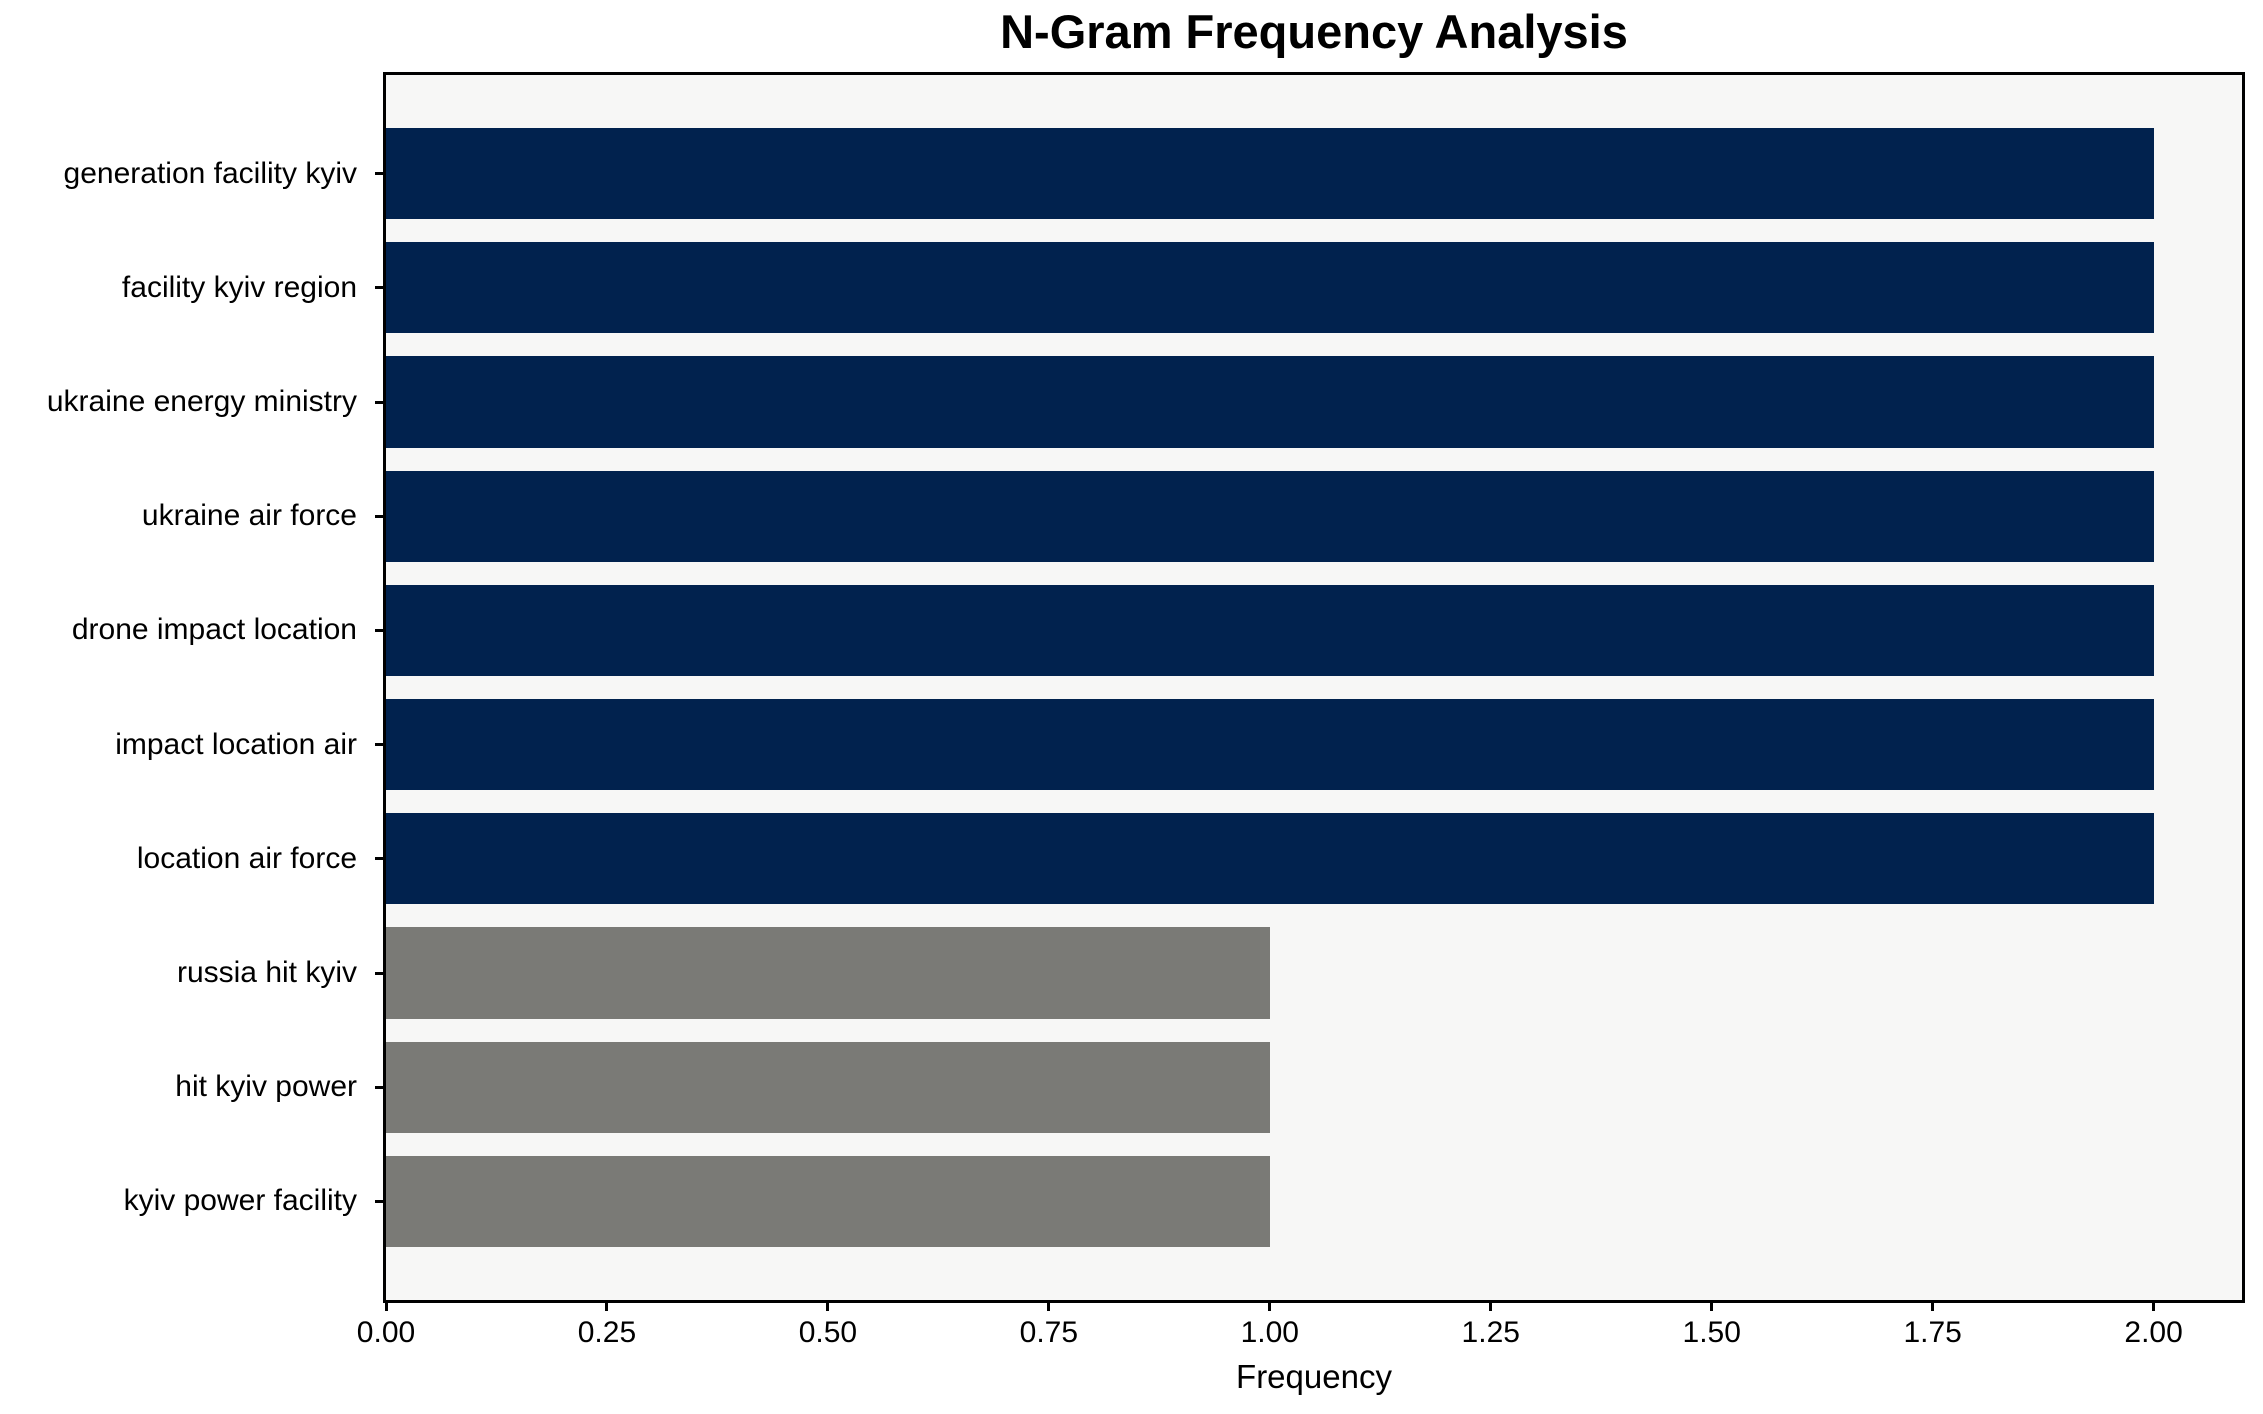  Describe the element at coordinates (249, 516) in the screenshot. I see `y-axis-tick-label: ukraine air force` at that location.